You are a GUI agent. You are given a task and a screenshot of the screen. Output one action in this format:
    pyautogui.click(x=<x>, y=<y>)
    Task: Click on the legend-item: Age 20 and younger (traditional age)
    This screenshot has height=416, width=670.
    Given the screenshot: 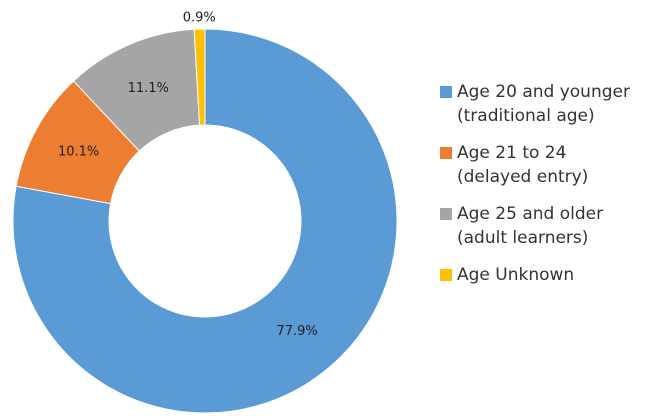 What is the action you would take?
    pyautogui.click(x=535, y=104)
    